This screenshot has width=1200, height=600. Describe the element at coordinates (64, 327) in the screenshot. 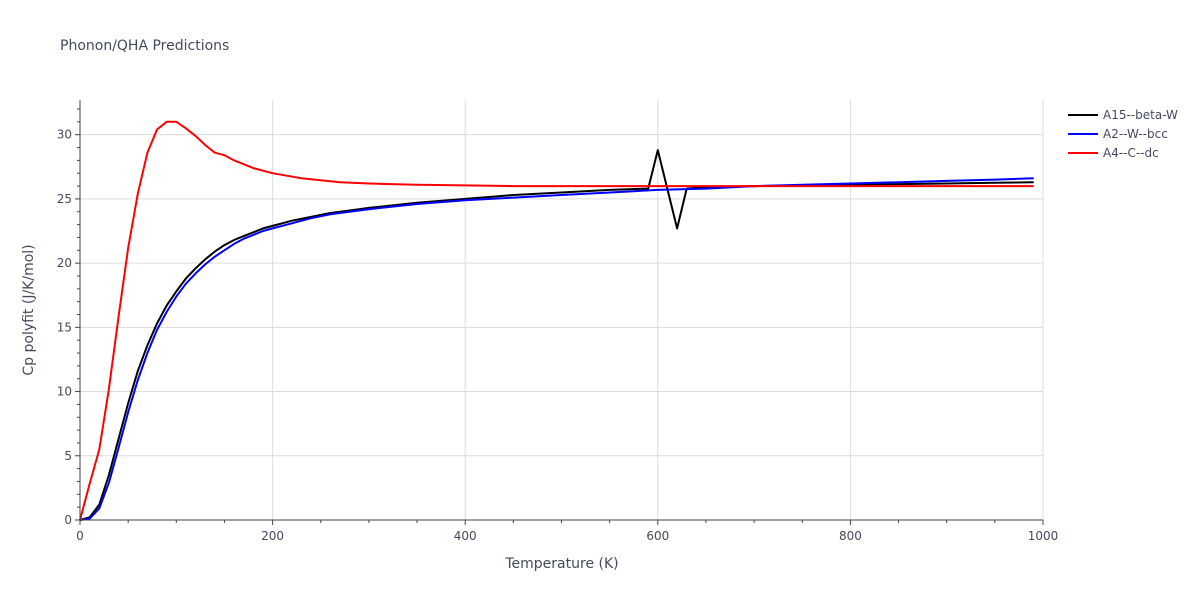

I see `y-tick-label: 15` at that location.